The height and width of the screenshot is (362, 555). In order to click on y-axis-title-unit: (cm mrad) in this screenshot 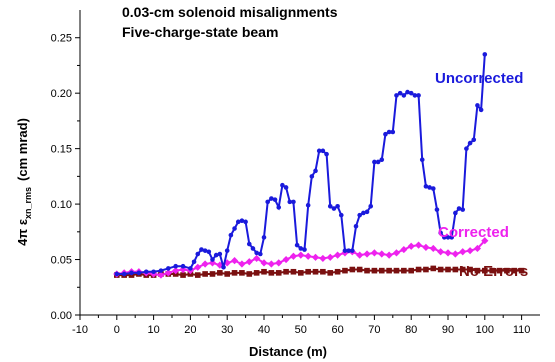, I will do `click(22, 149)`.